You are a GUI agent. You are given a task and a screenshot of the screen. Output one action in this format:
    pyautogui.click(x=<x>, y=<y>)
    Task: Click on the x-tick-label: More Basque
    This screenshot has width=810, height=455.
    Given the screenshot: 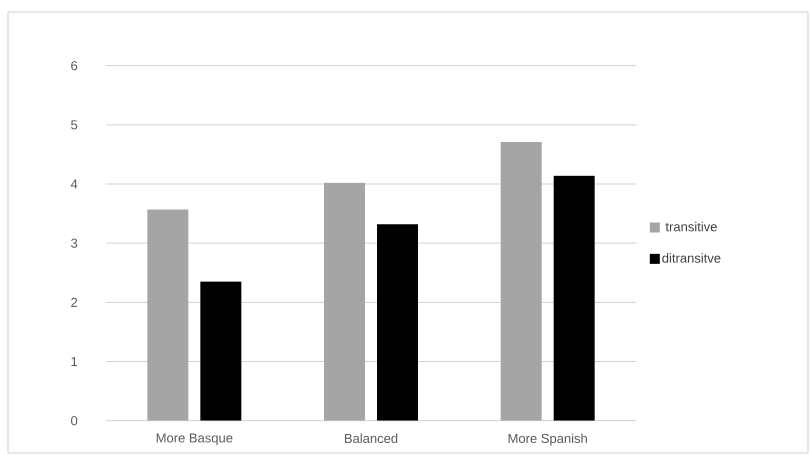 What is the action you would take?
    pyautogui.click(x=194, y=439)
    